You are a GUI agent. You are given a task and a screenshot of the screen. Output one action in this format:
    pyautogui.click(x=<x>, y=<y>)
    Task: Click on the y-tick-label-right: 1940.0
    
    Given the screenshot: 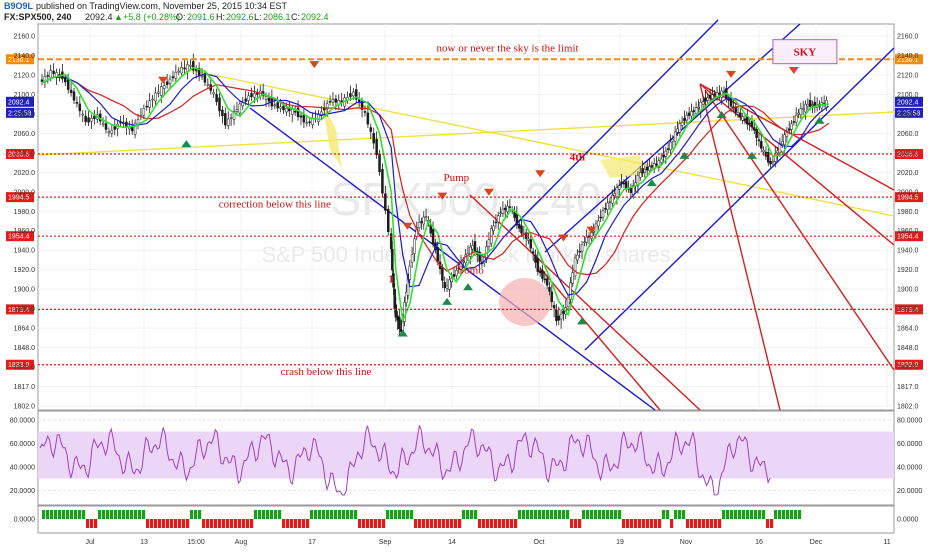 What is the action you would take?
    pyautogui.click(x=908, y=251)
    